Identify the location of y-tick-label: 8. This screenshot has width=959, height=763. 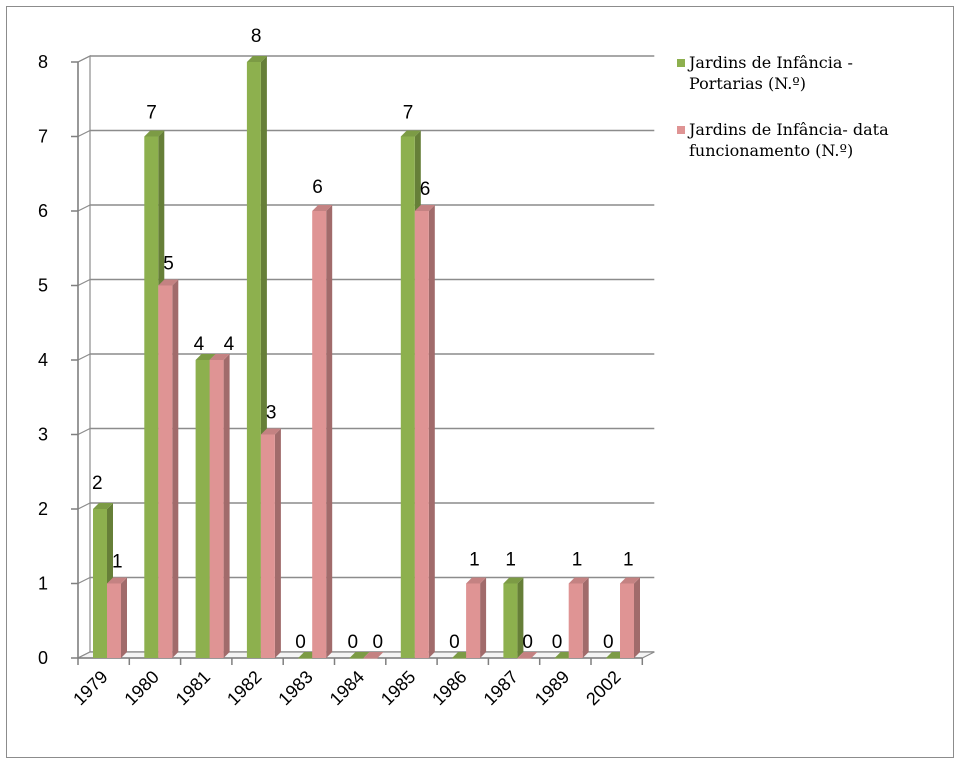
(43, 62).